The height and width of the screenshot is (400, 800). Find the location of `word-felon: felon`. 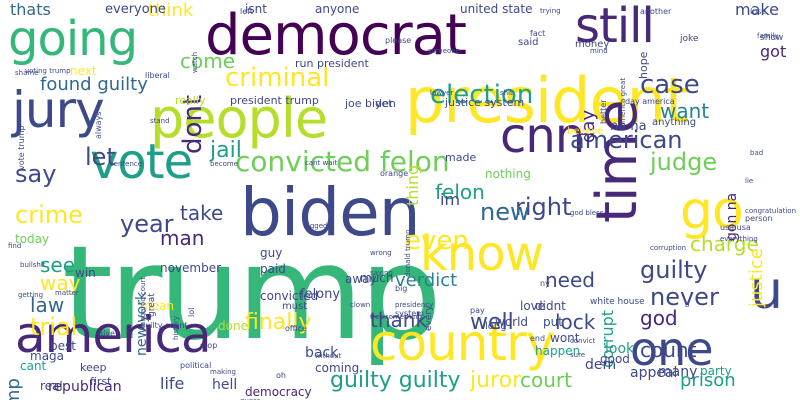

word-felon: felon is located at coordinates (460, 192).